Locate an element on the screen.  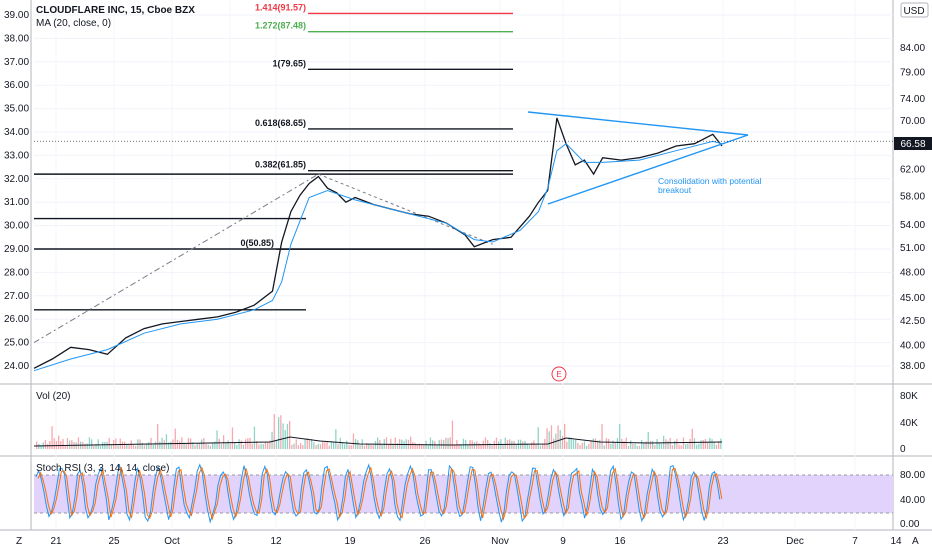
trend-line-down is located at coordinates (405, 209).